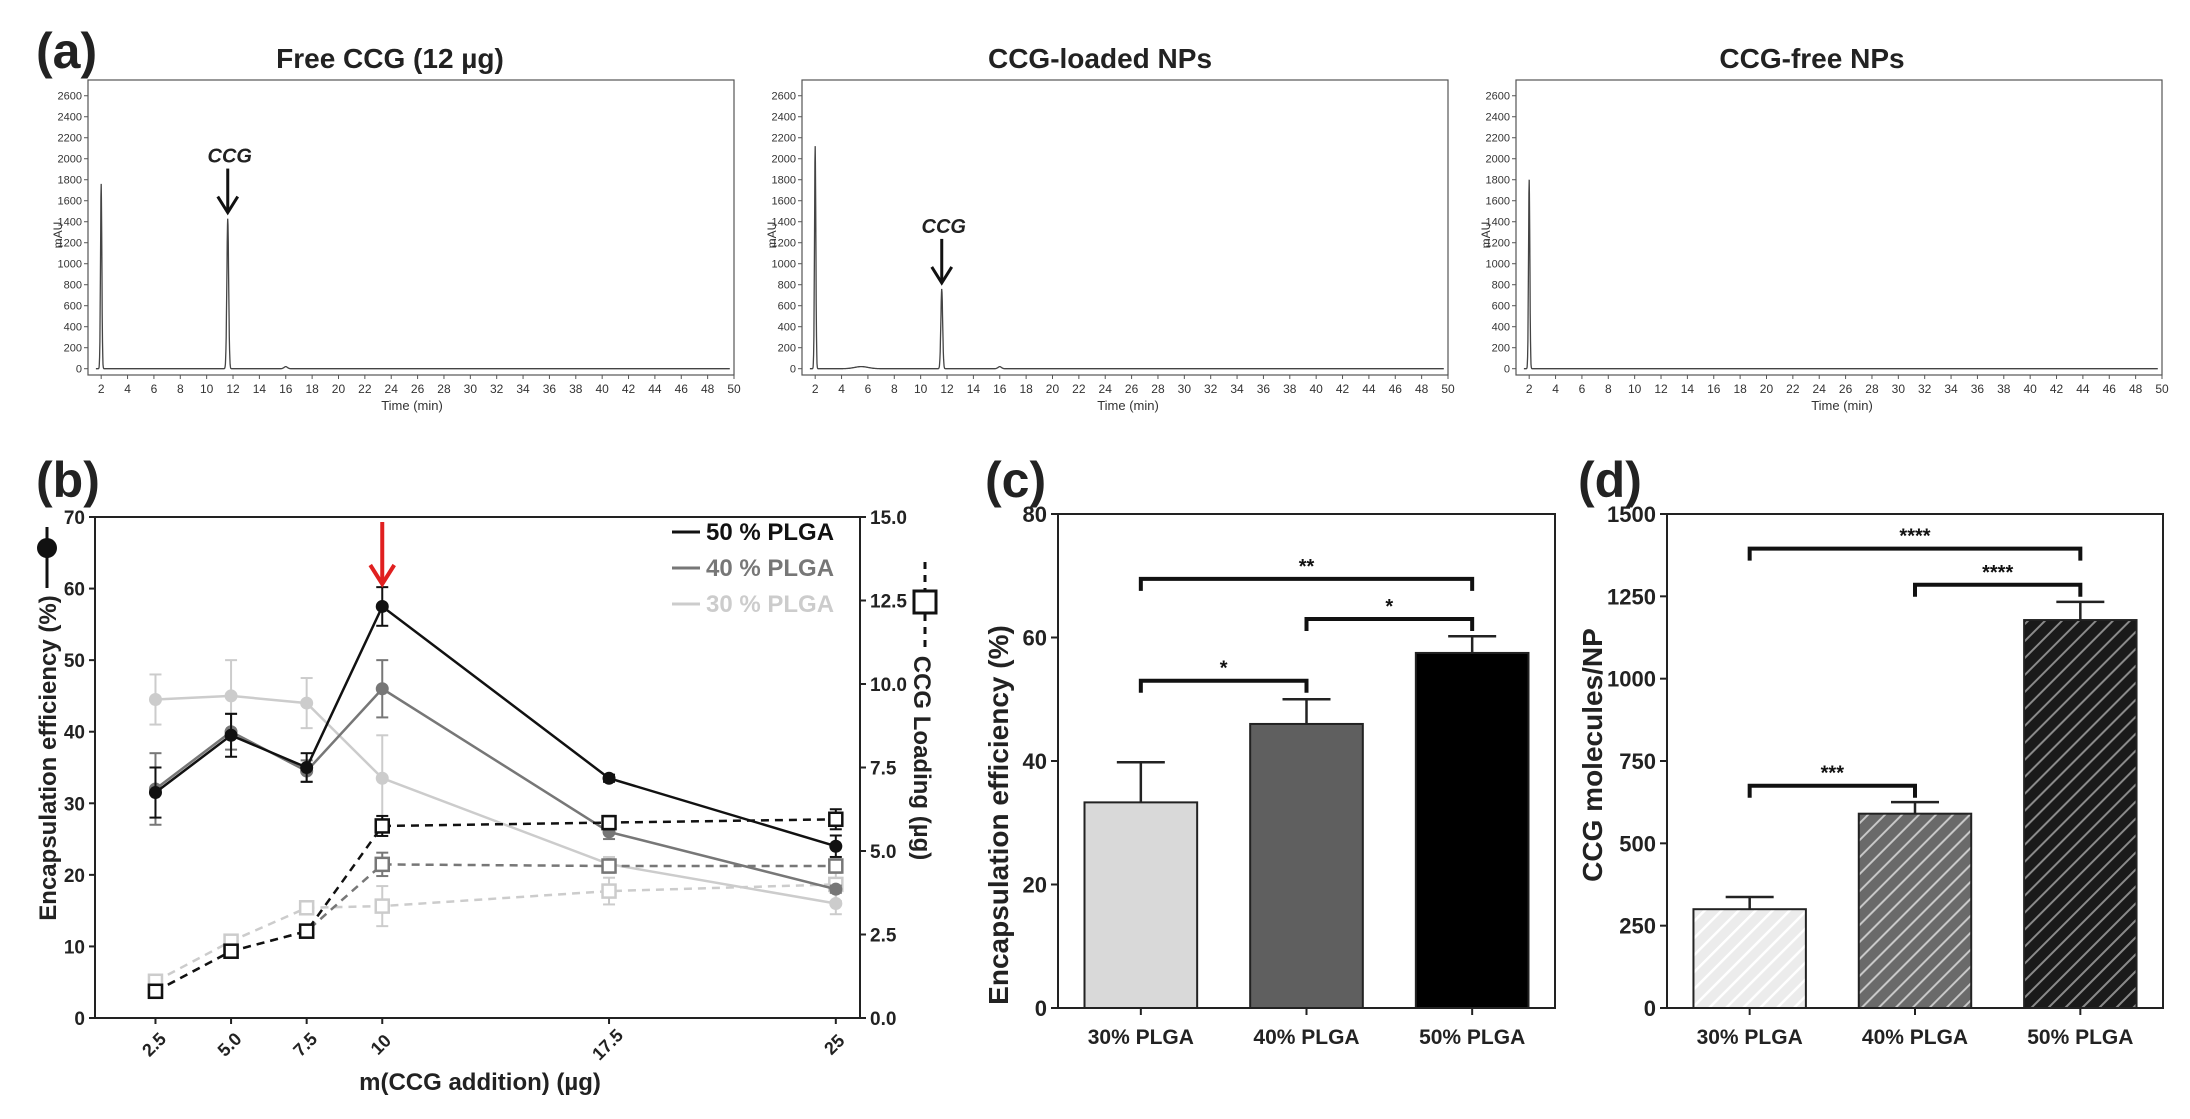 The image size is (2190, 1119). I want to click on significance-label: ****, so click(1997, 573).